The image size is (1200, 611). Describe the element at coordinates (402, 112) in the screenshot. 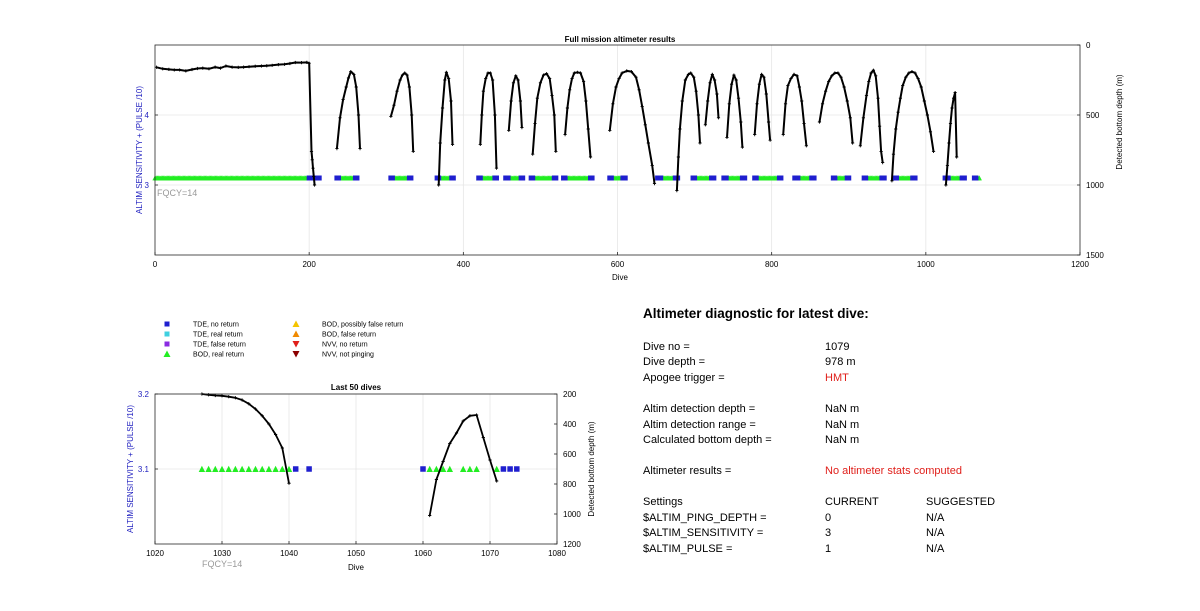

I see `bottom-depth-line` at that location.